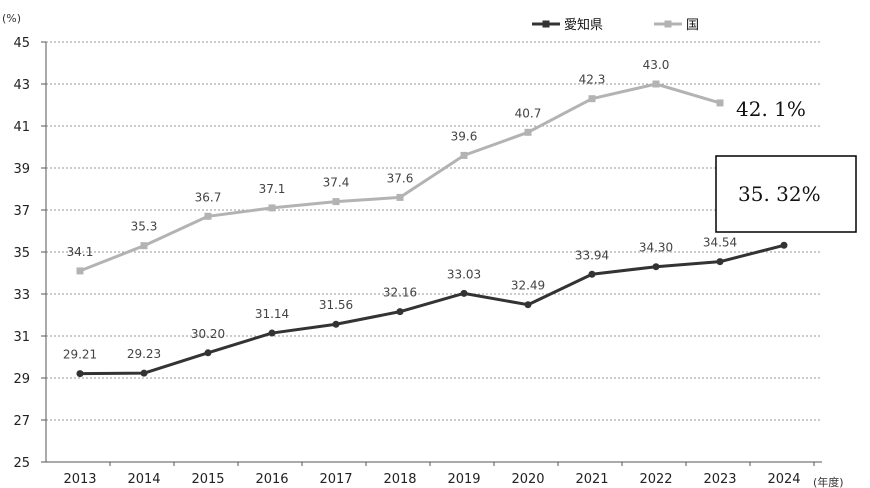 Image resolution: width=870 pixels, height=488 pixels. What do you see at coordinates (208, 334) in the screenshot?
I see `data-label: 30.20` at bounding box center [208, 334].